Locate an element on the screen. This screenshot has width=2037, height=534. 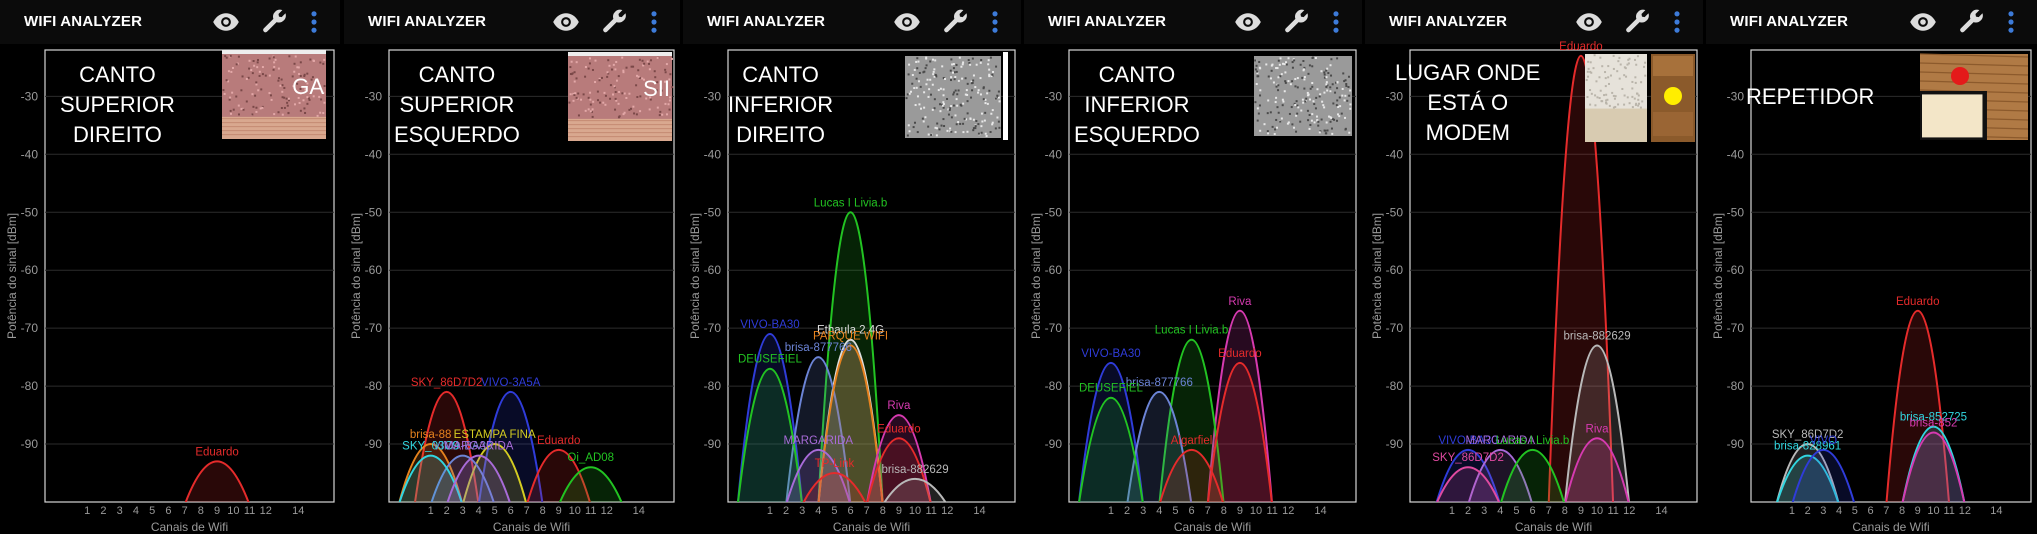
y-axis-label: Potência do sinal [dBm] is located at coordinates (1036, 276).